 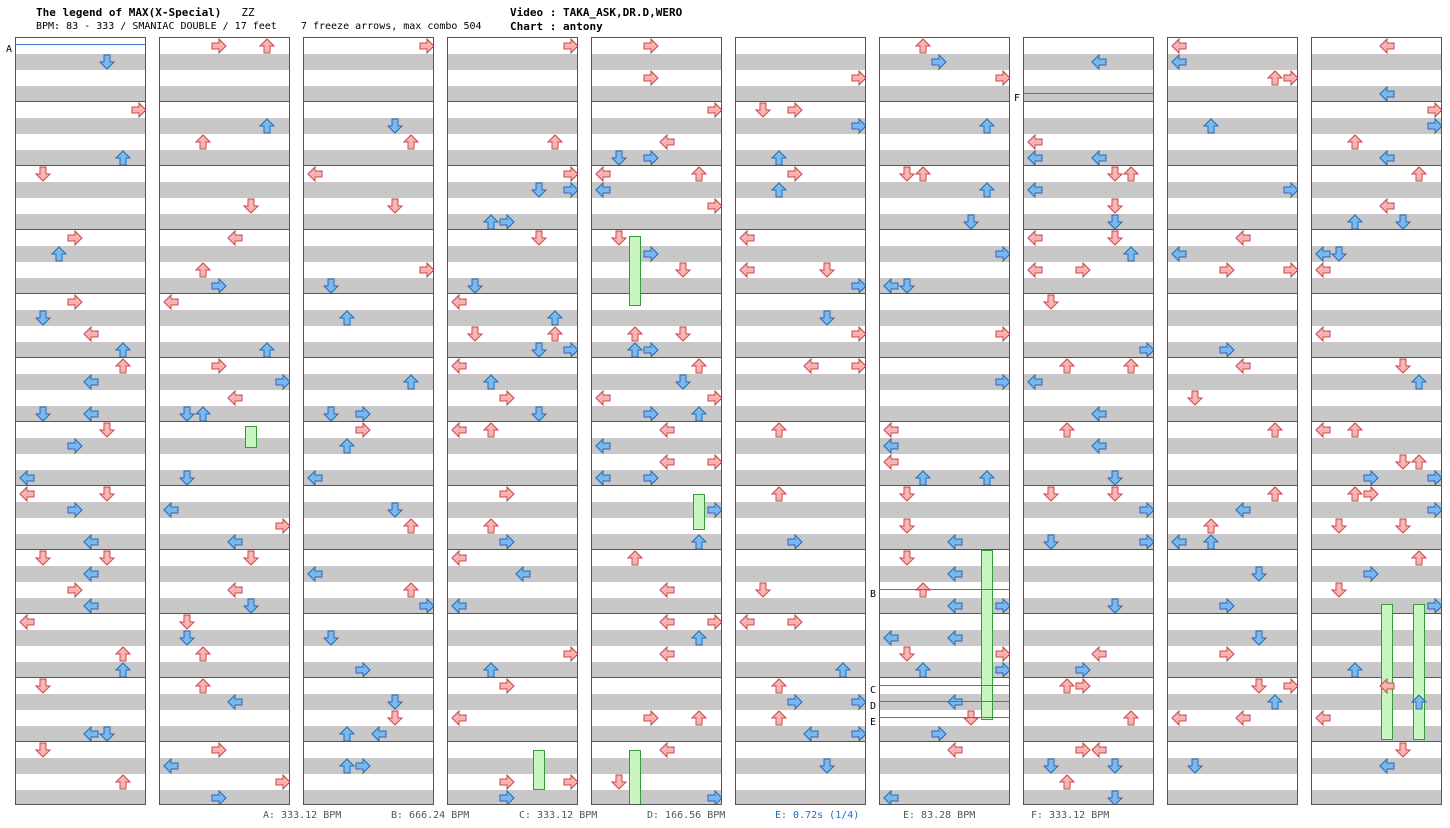 What do you see at coordinates (873, 690) in the screenshot?
I see `speed-marker-label: C` at bounding box center [873, 690].